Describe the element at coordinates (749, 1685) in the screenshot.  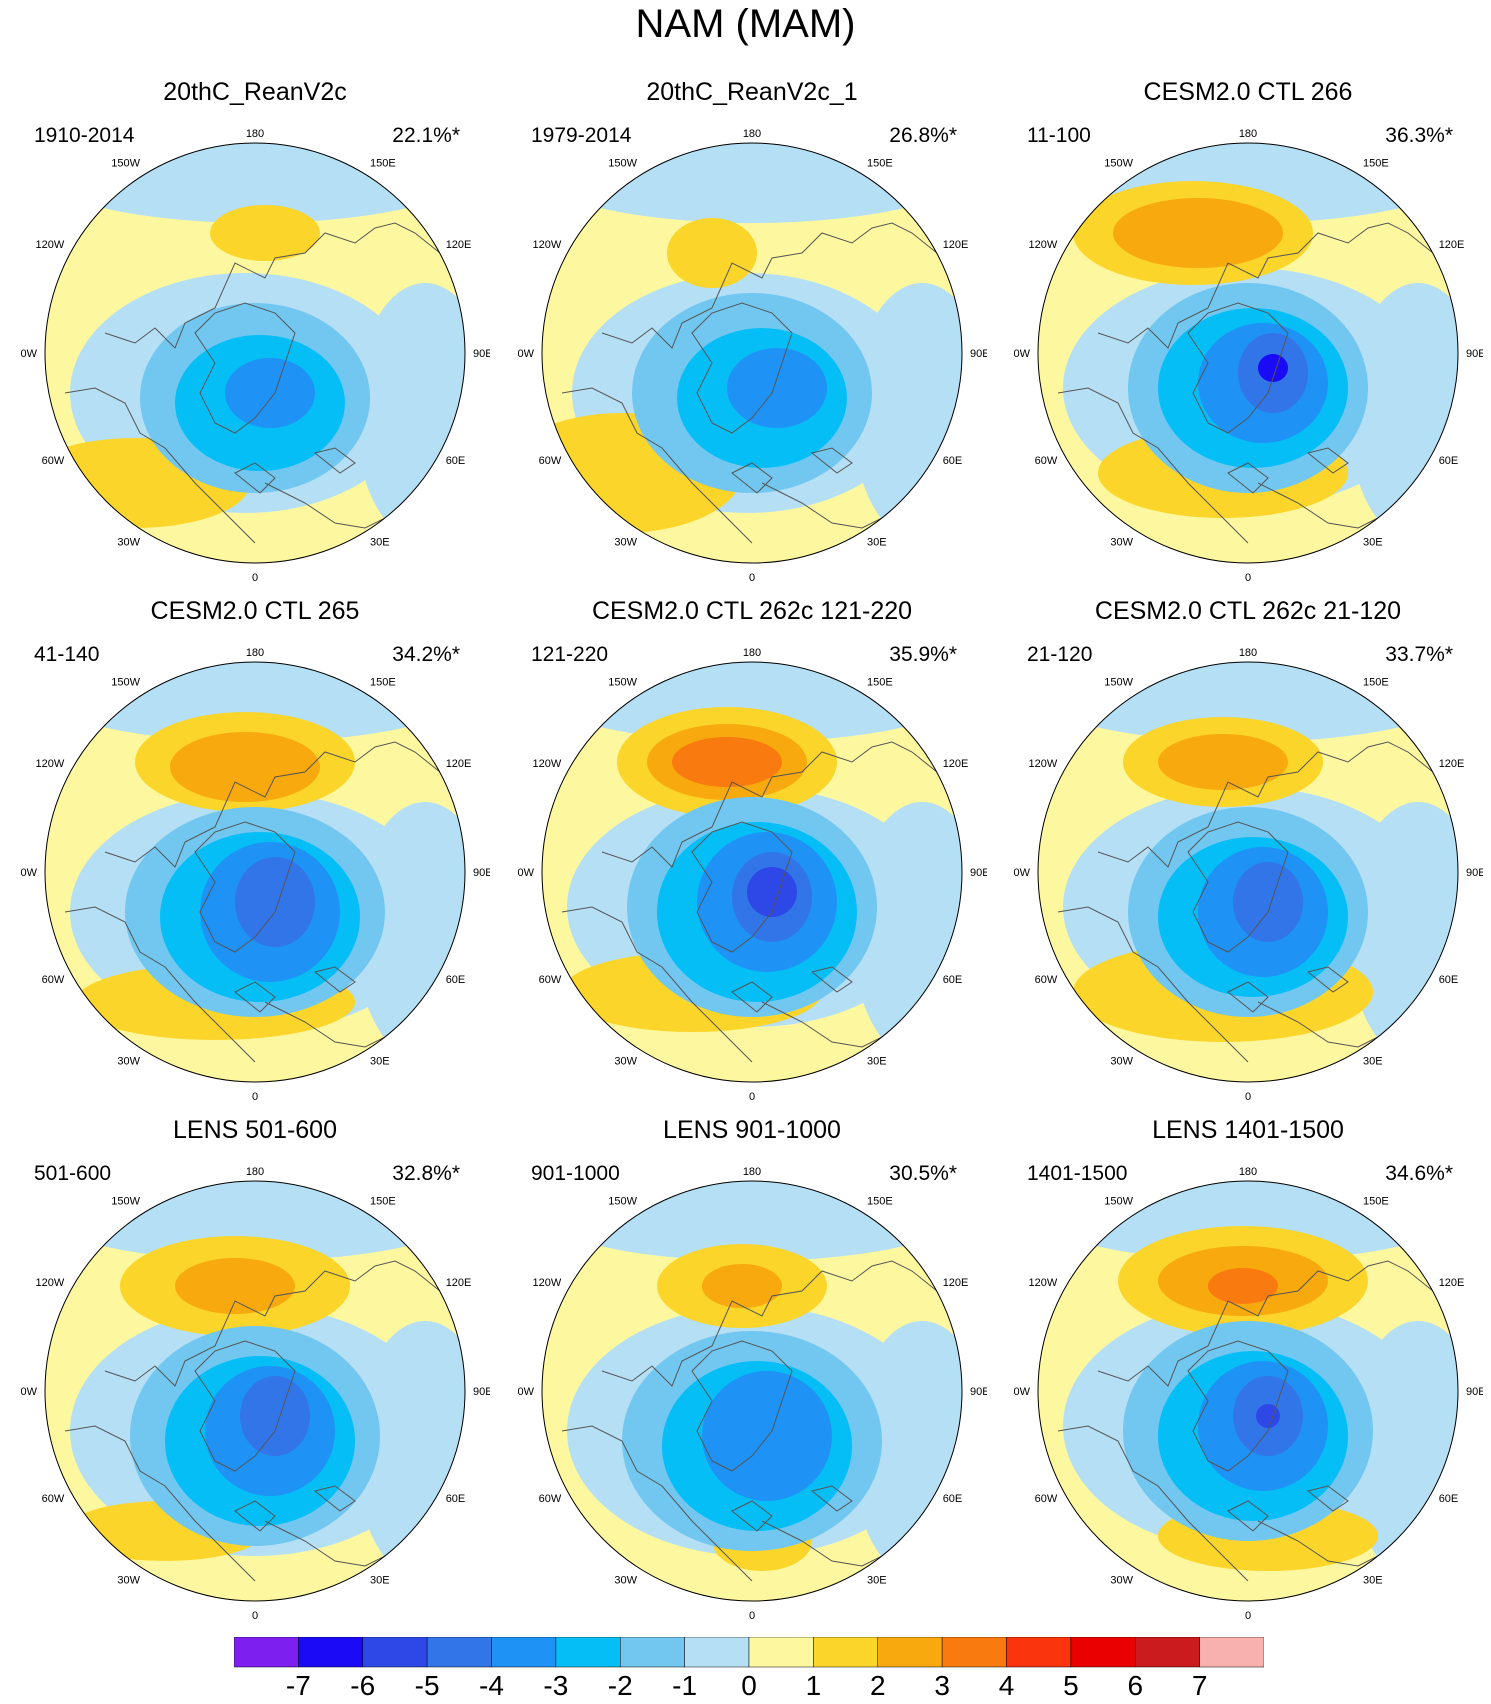
I see `colorbar-tick-label: 0` at that location.